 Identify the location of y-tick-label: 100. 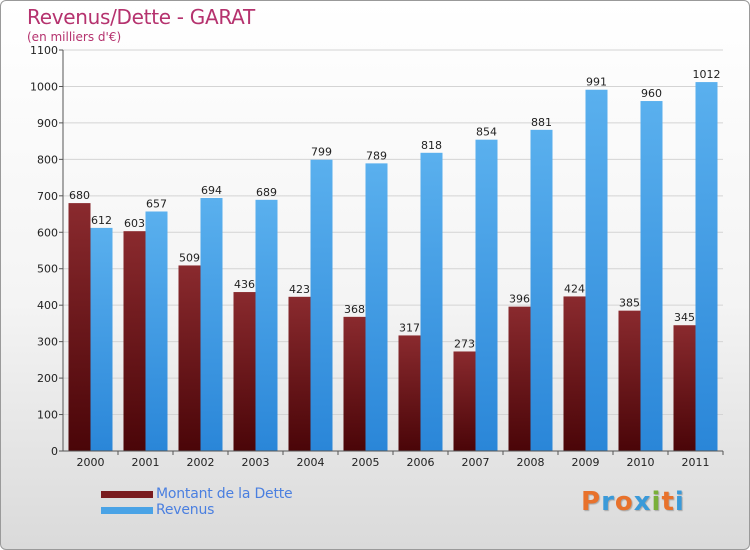
(47, 415).